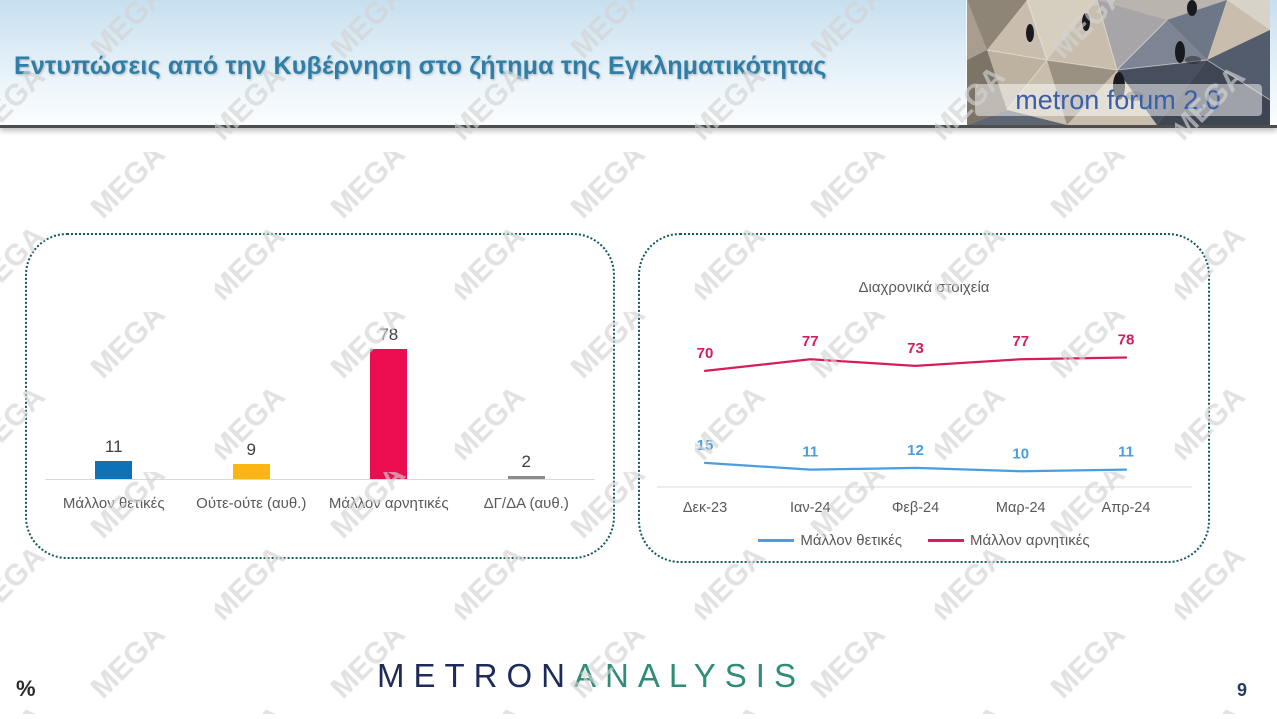 This screenshot has width=1277, height=719. Describe the element at coordinates (1118, 100) in the screenshot. I see `metron-forum-logo-text: metron forum 2.0` at that location.